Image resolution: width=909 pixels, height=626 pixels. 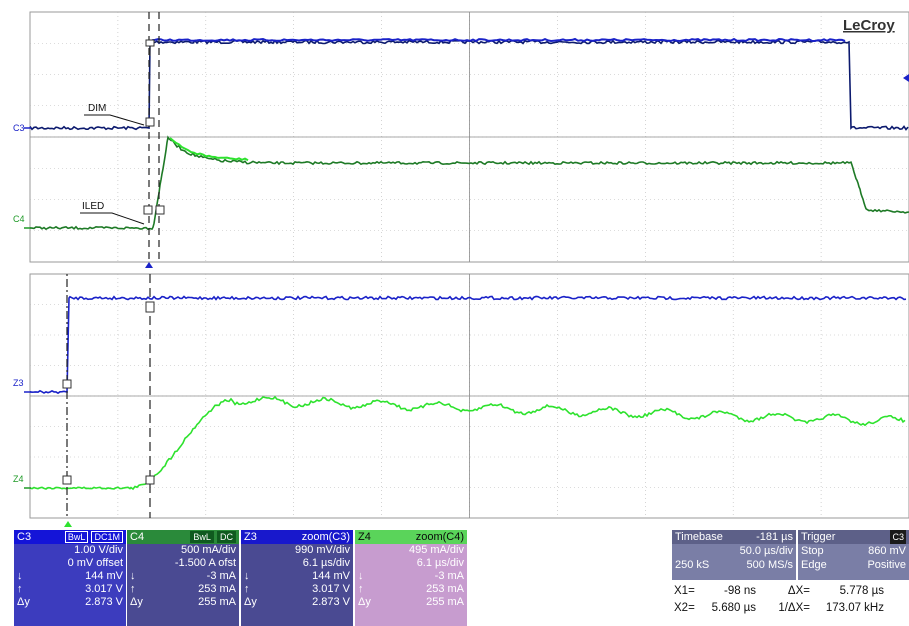 What do you see at coordinates (766, 551) in the screenshot?
I see `time-per-div: 50.0 µs/div` at bounding box center [766, 551].